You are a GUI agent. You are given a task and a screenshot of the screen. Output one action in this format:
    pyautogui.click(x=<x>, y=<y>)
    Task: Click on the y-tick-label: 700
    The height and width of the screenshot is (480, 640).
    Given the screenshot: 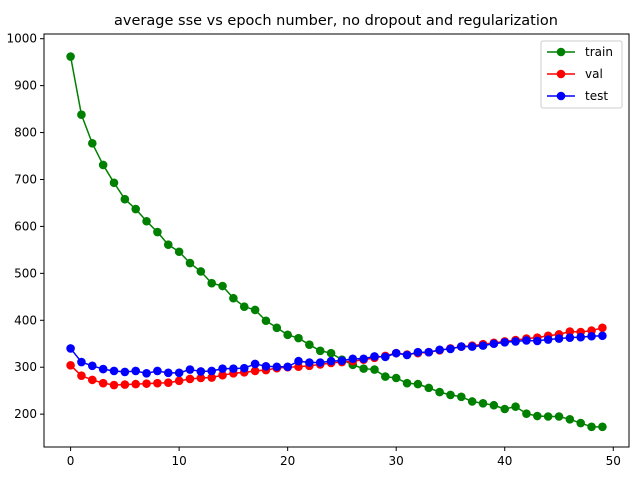 What is the action you would take?
    pyautogui.click(x=25, y=179)
    